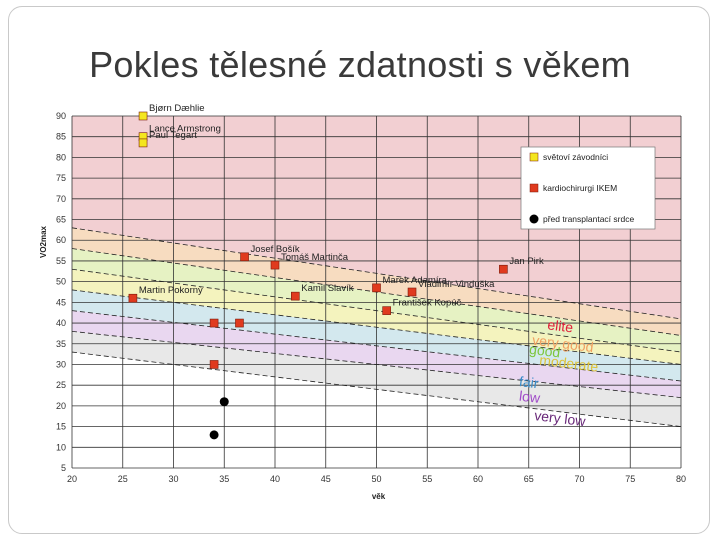 The image size is (720, 540). Describe the element at coordinates (61, 302) in the screenshot. I see `y-tick-label: 45` at that location.